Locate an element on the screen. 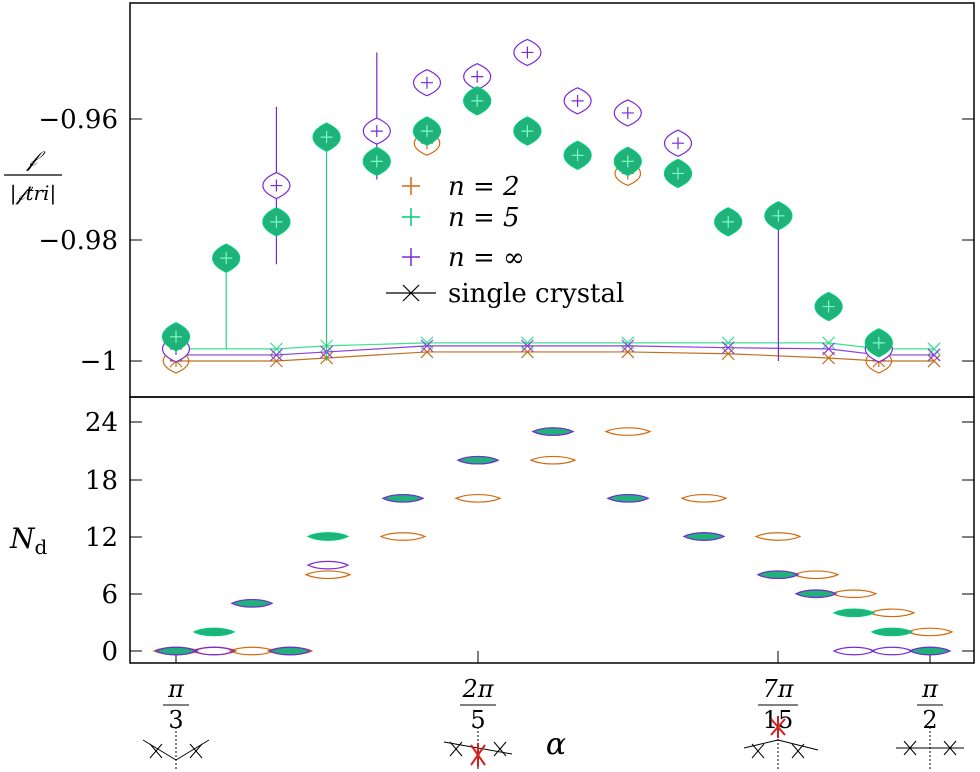 The image size is (980, 772). legend-item-ninf: n = ∞ is located at coordinates (463, 258).